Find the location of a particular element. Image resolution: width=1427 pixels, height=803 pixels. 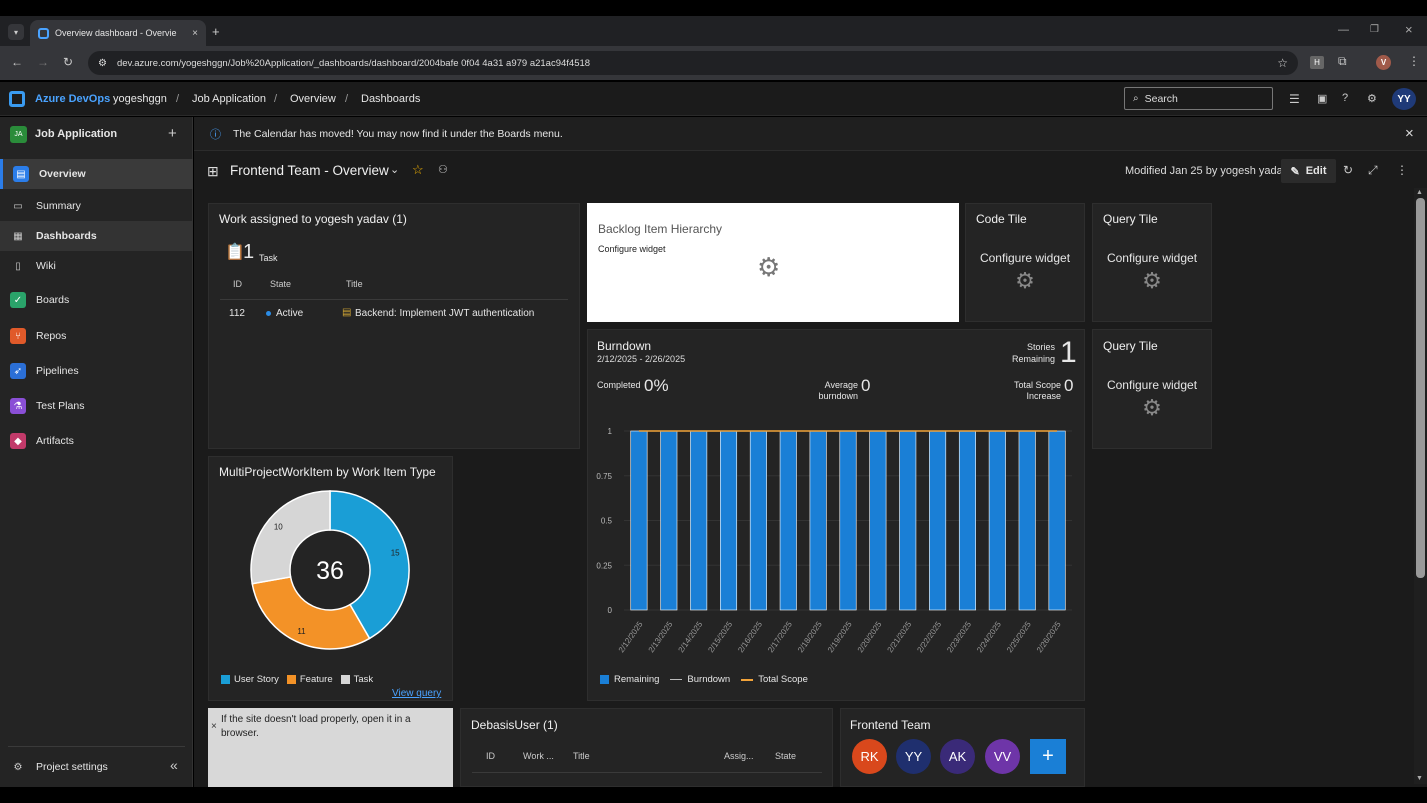

new-item-button: + is located at coordinates (172, 133).